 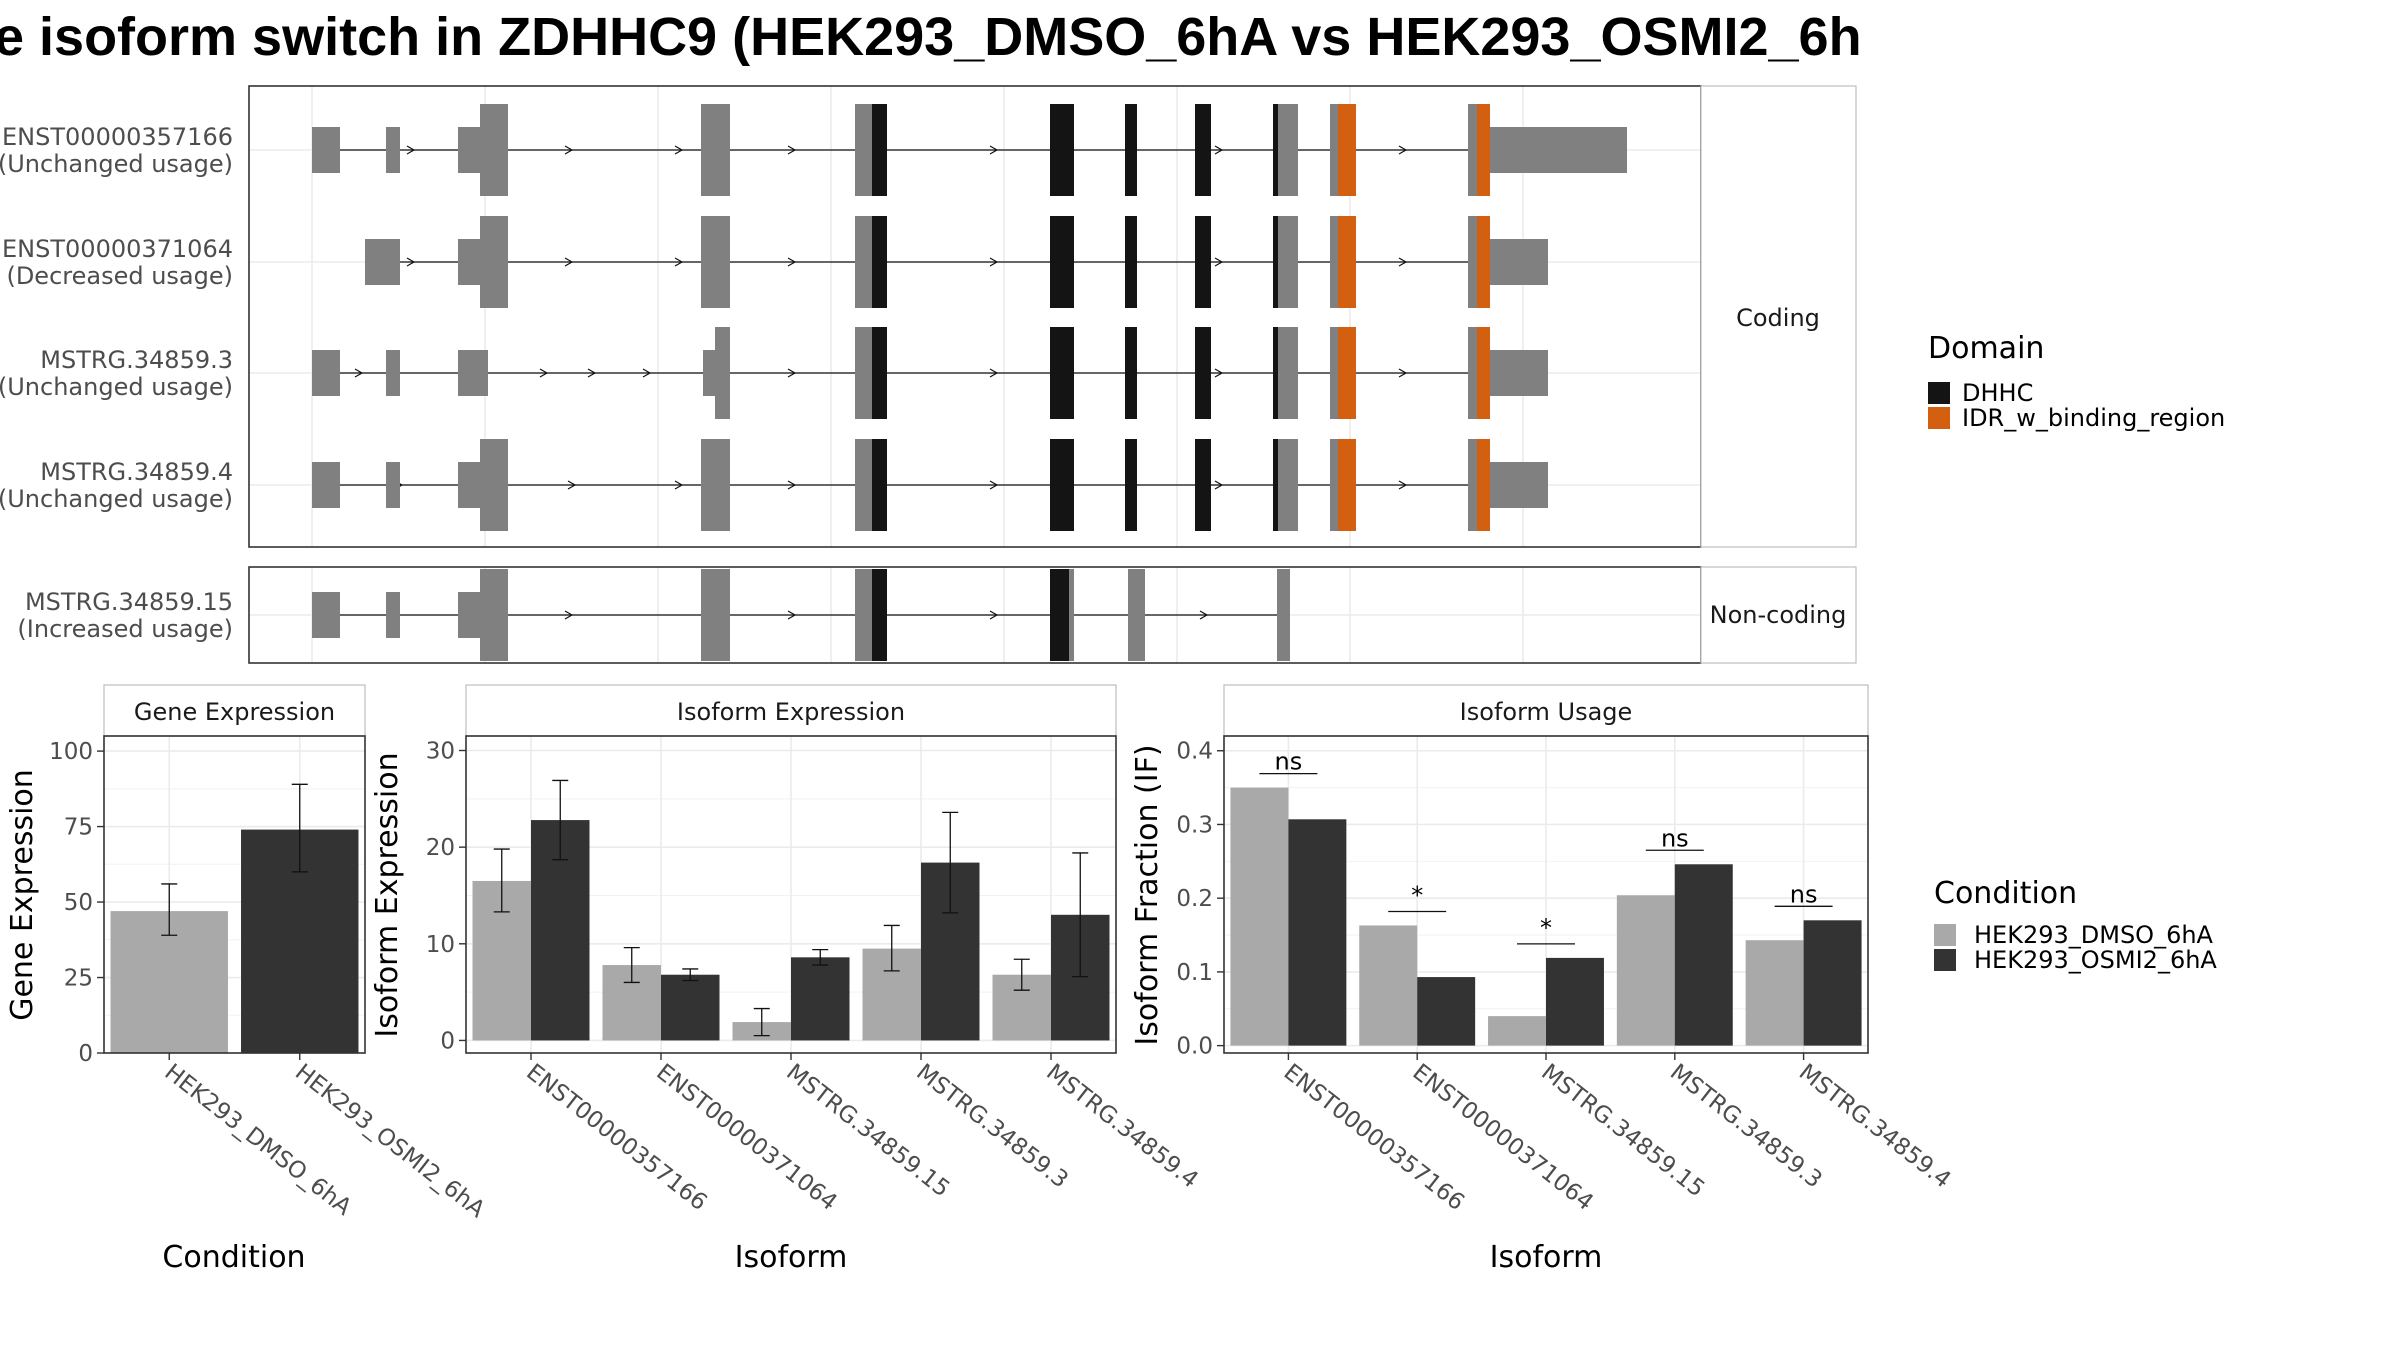 I want to click on y-tick-label: 0.4, so click(x=1194, y=752).